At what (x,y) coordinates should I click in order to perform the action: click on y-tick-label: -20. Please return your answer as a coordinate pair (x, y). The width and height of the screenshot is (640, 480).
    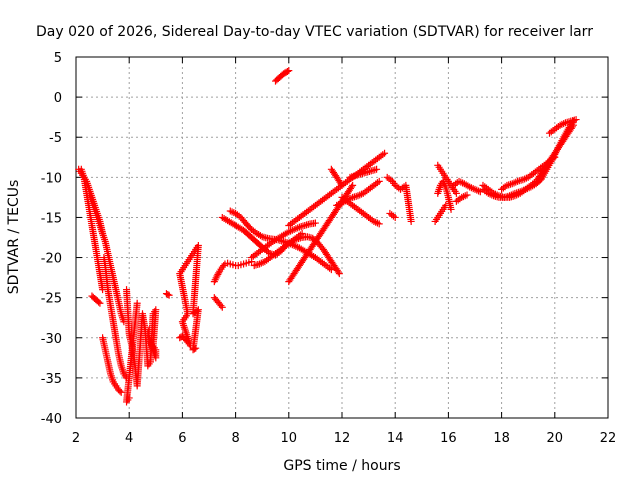
    Looking at the image, I should click on (51, 259).